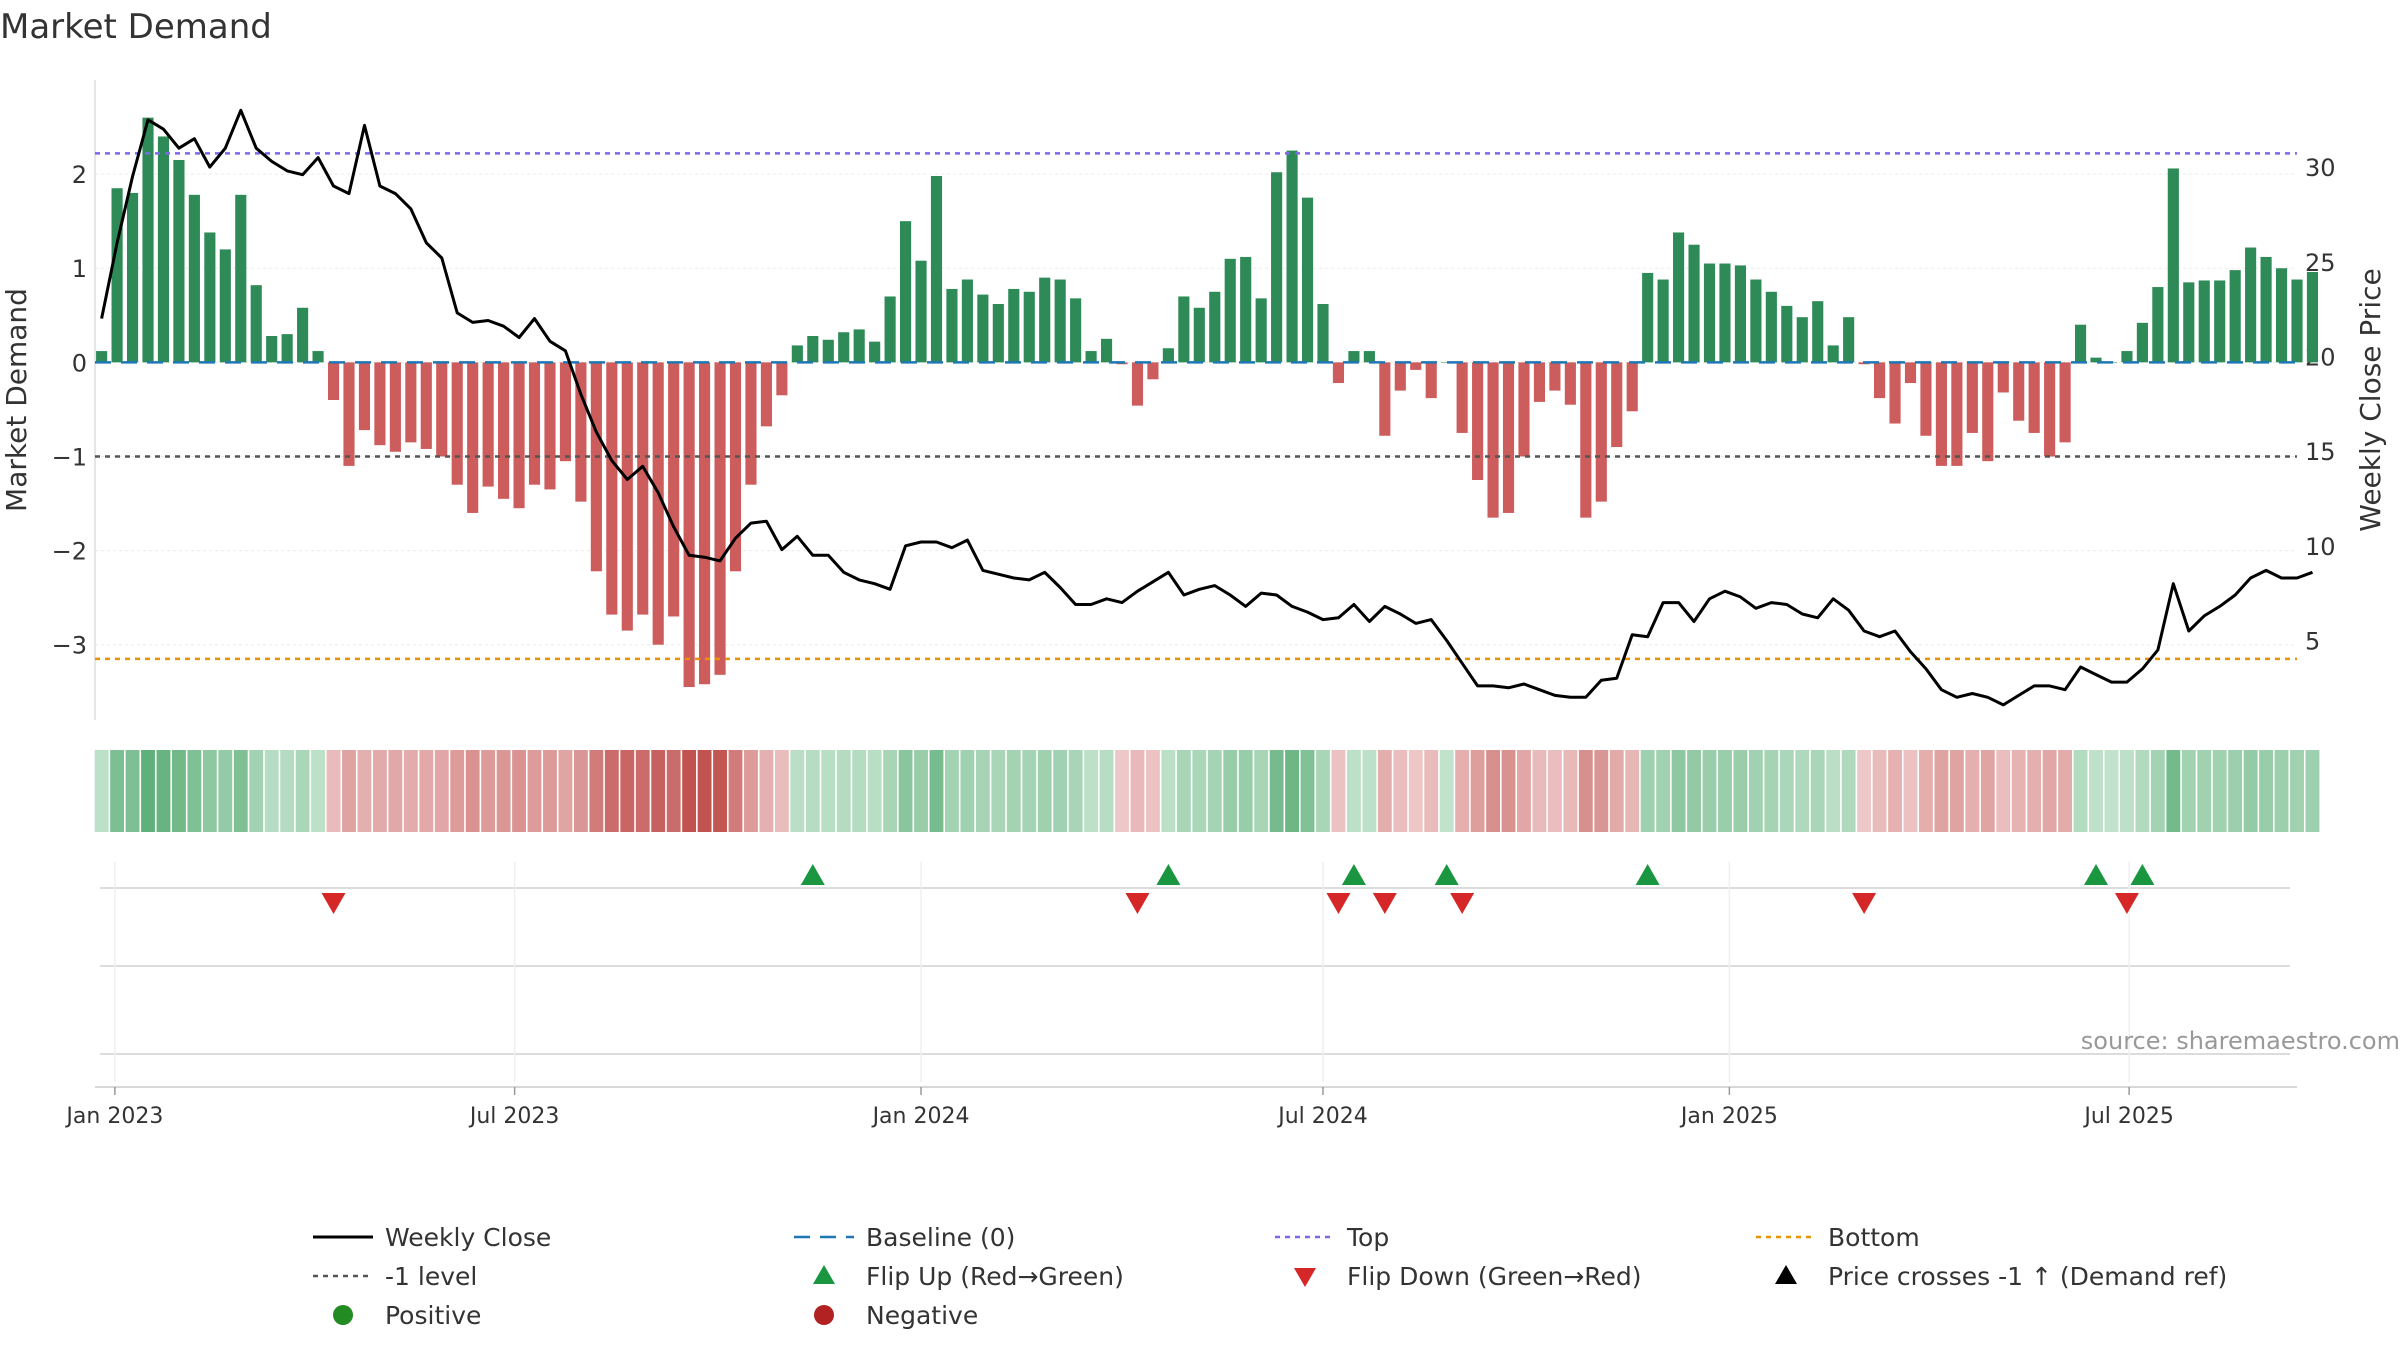 Image resolution: width=2400 pixels, height=1350 pixels. I want to click on y-tick-label: −1, so click(69, 457).